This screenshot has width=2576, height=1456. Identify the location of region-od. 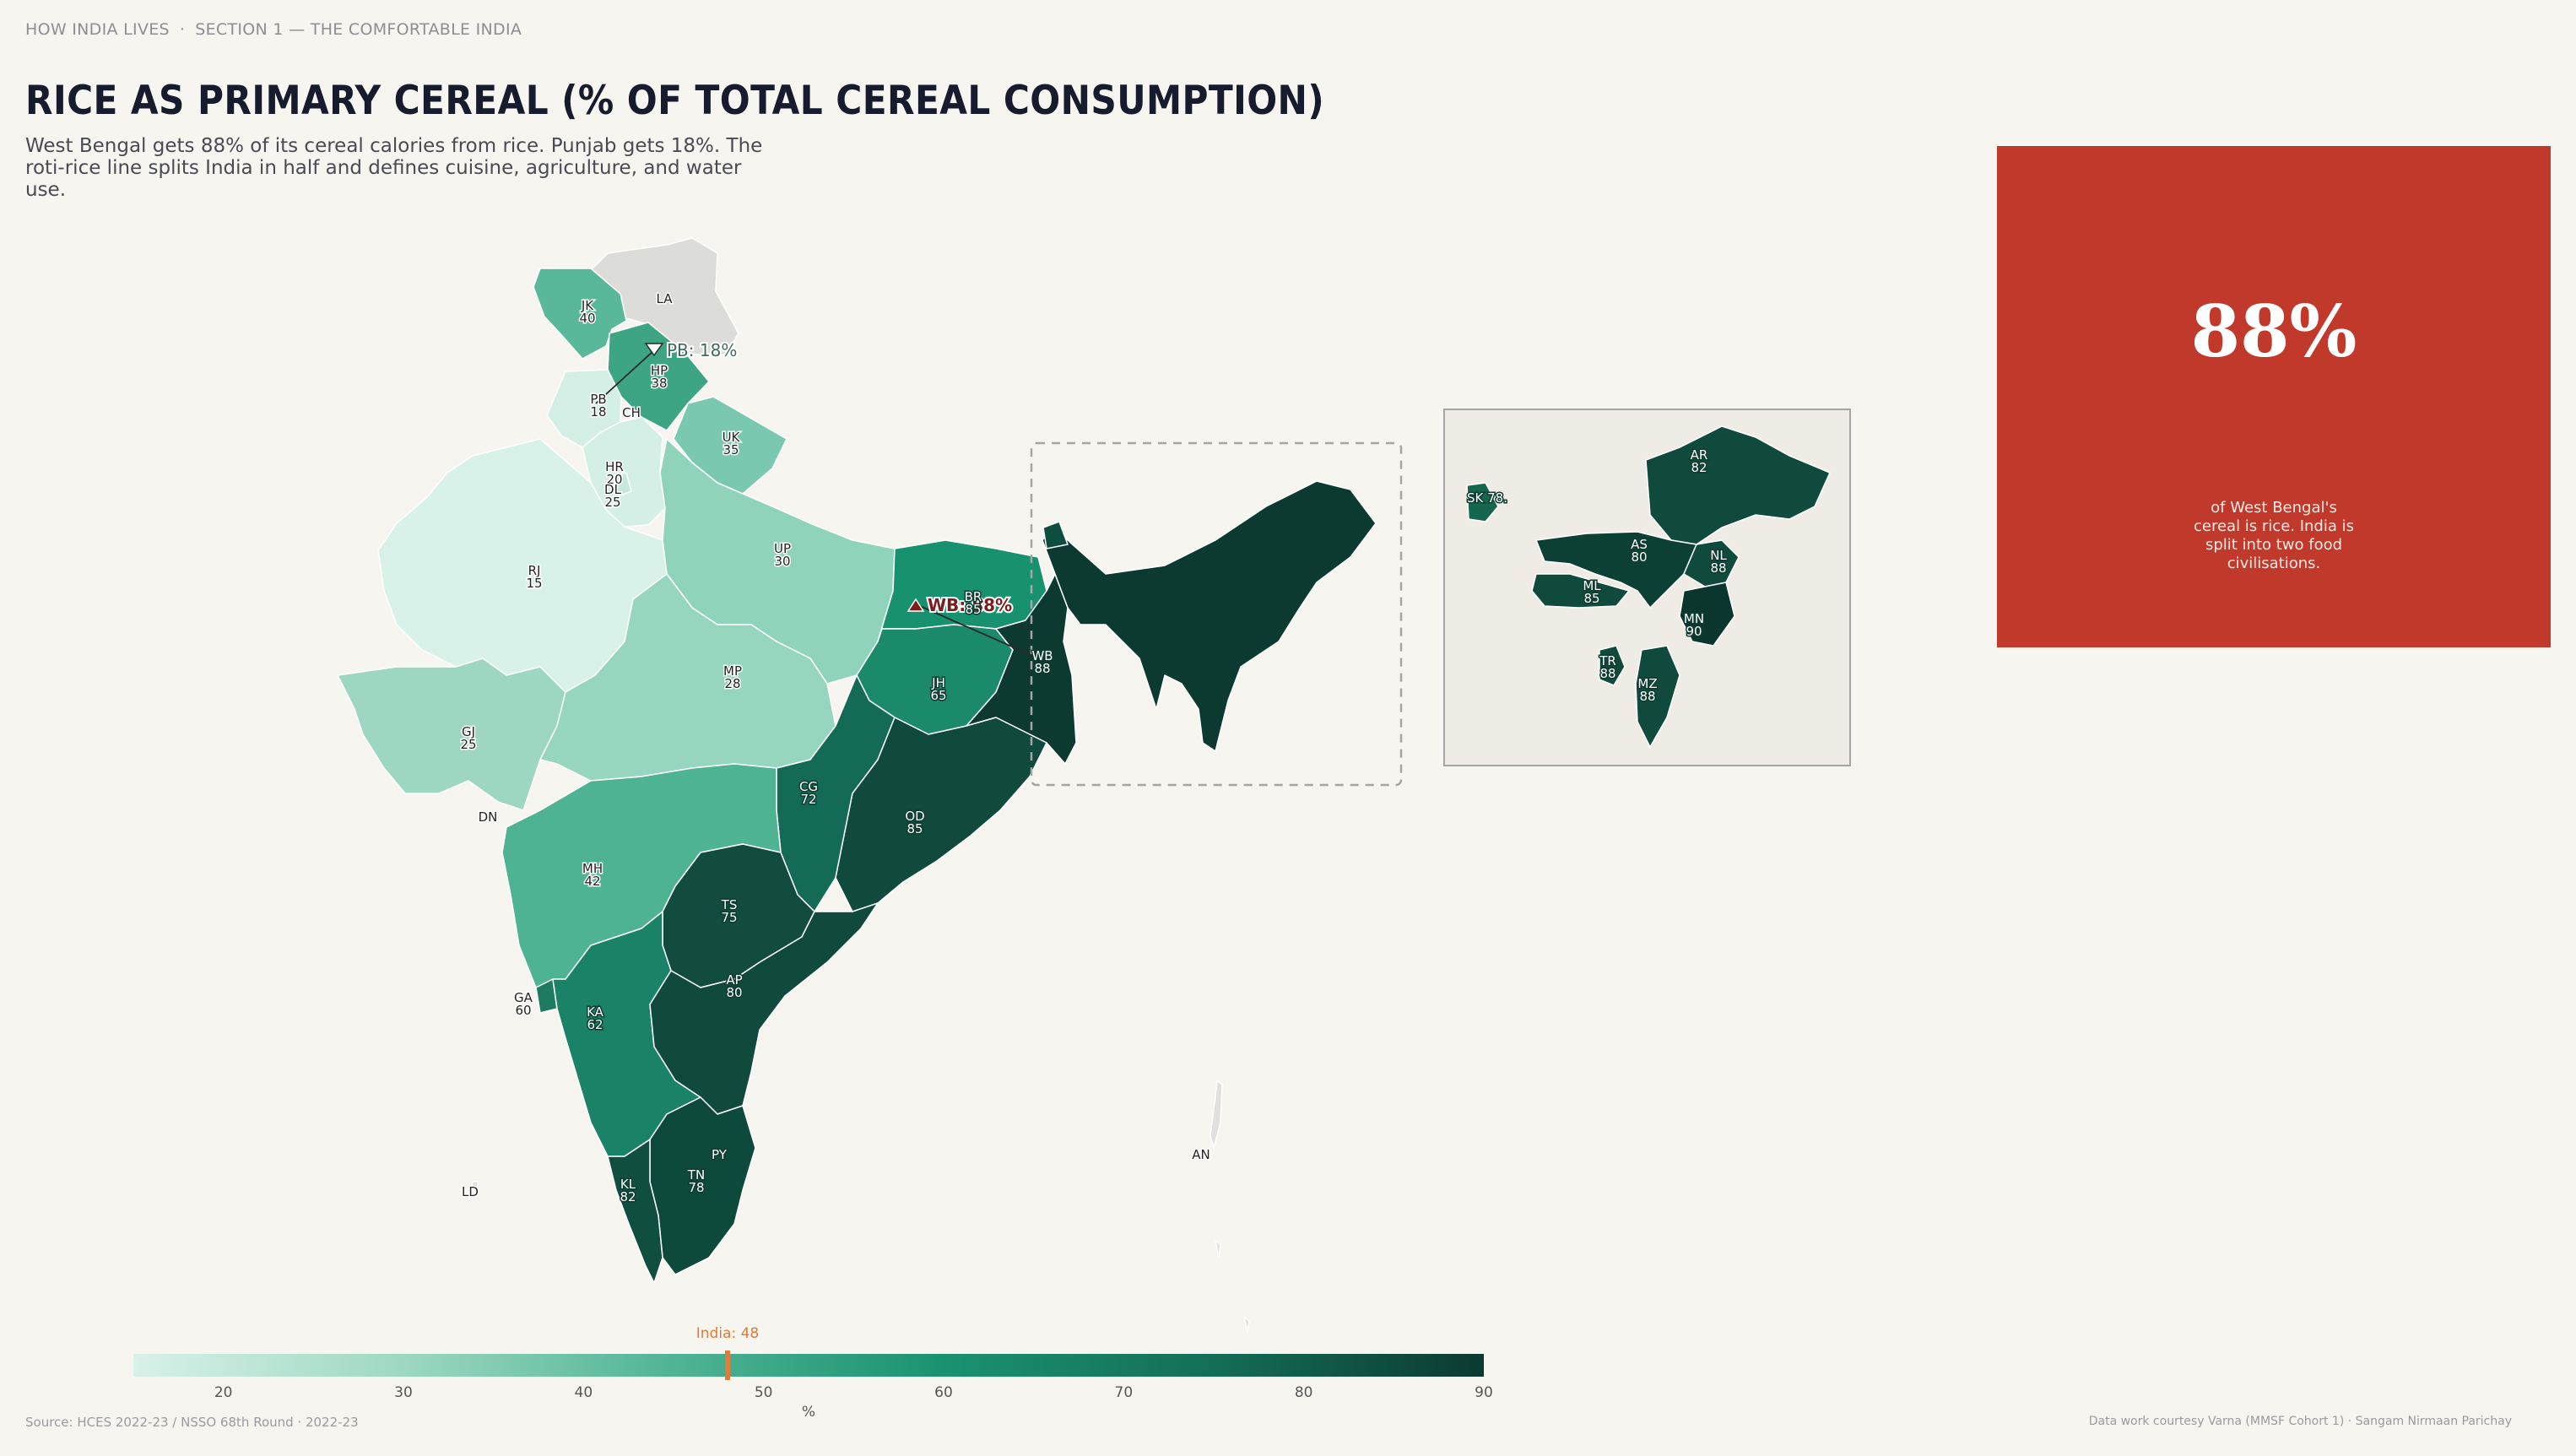
(941, 814).